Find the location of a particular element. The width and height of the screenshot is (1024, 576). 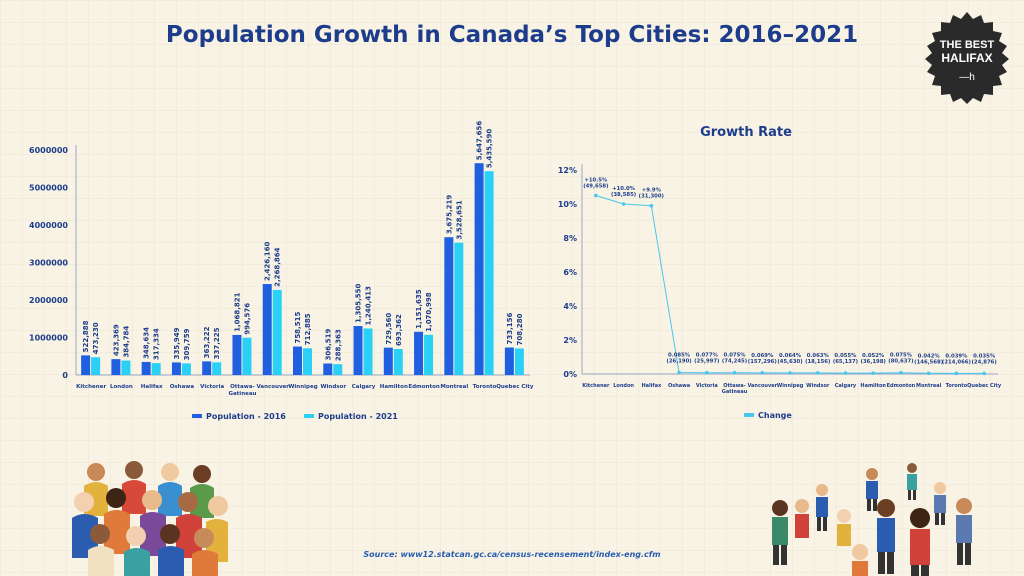

point-label-count: (214,066) is located at coordinates (956, 362).